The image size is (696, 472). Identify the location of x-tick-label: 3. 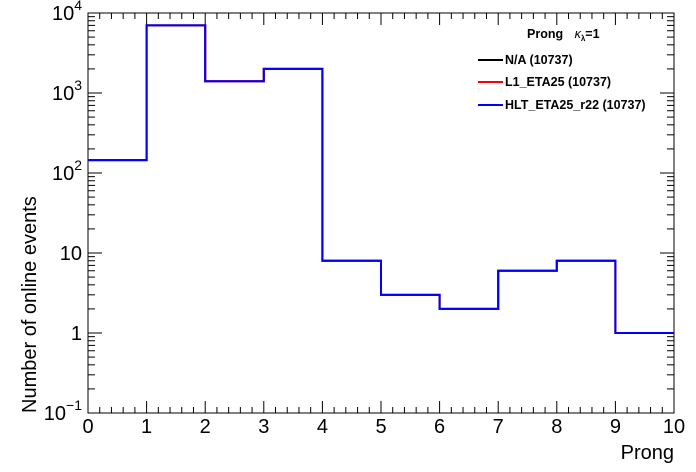
(263, 427).